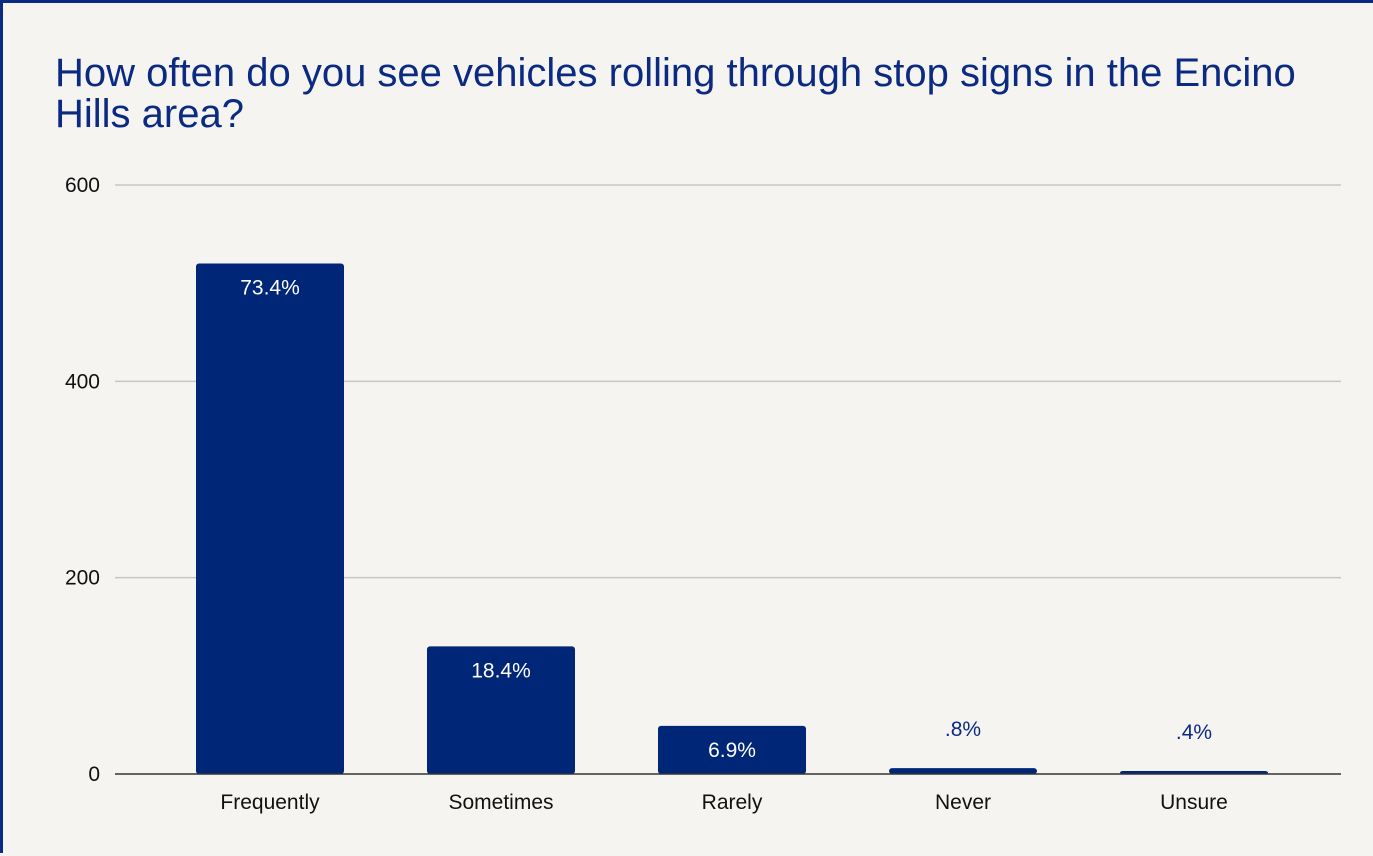 This screenshot has height=856, width=1373. I want to click on y-tick-label: 200, so click(82, 578).